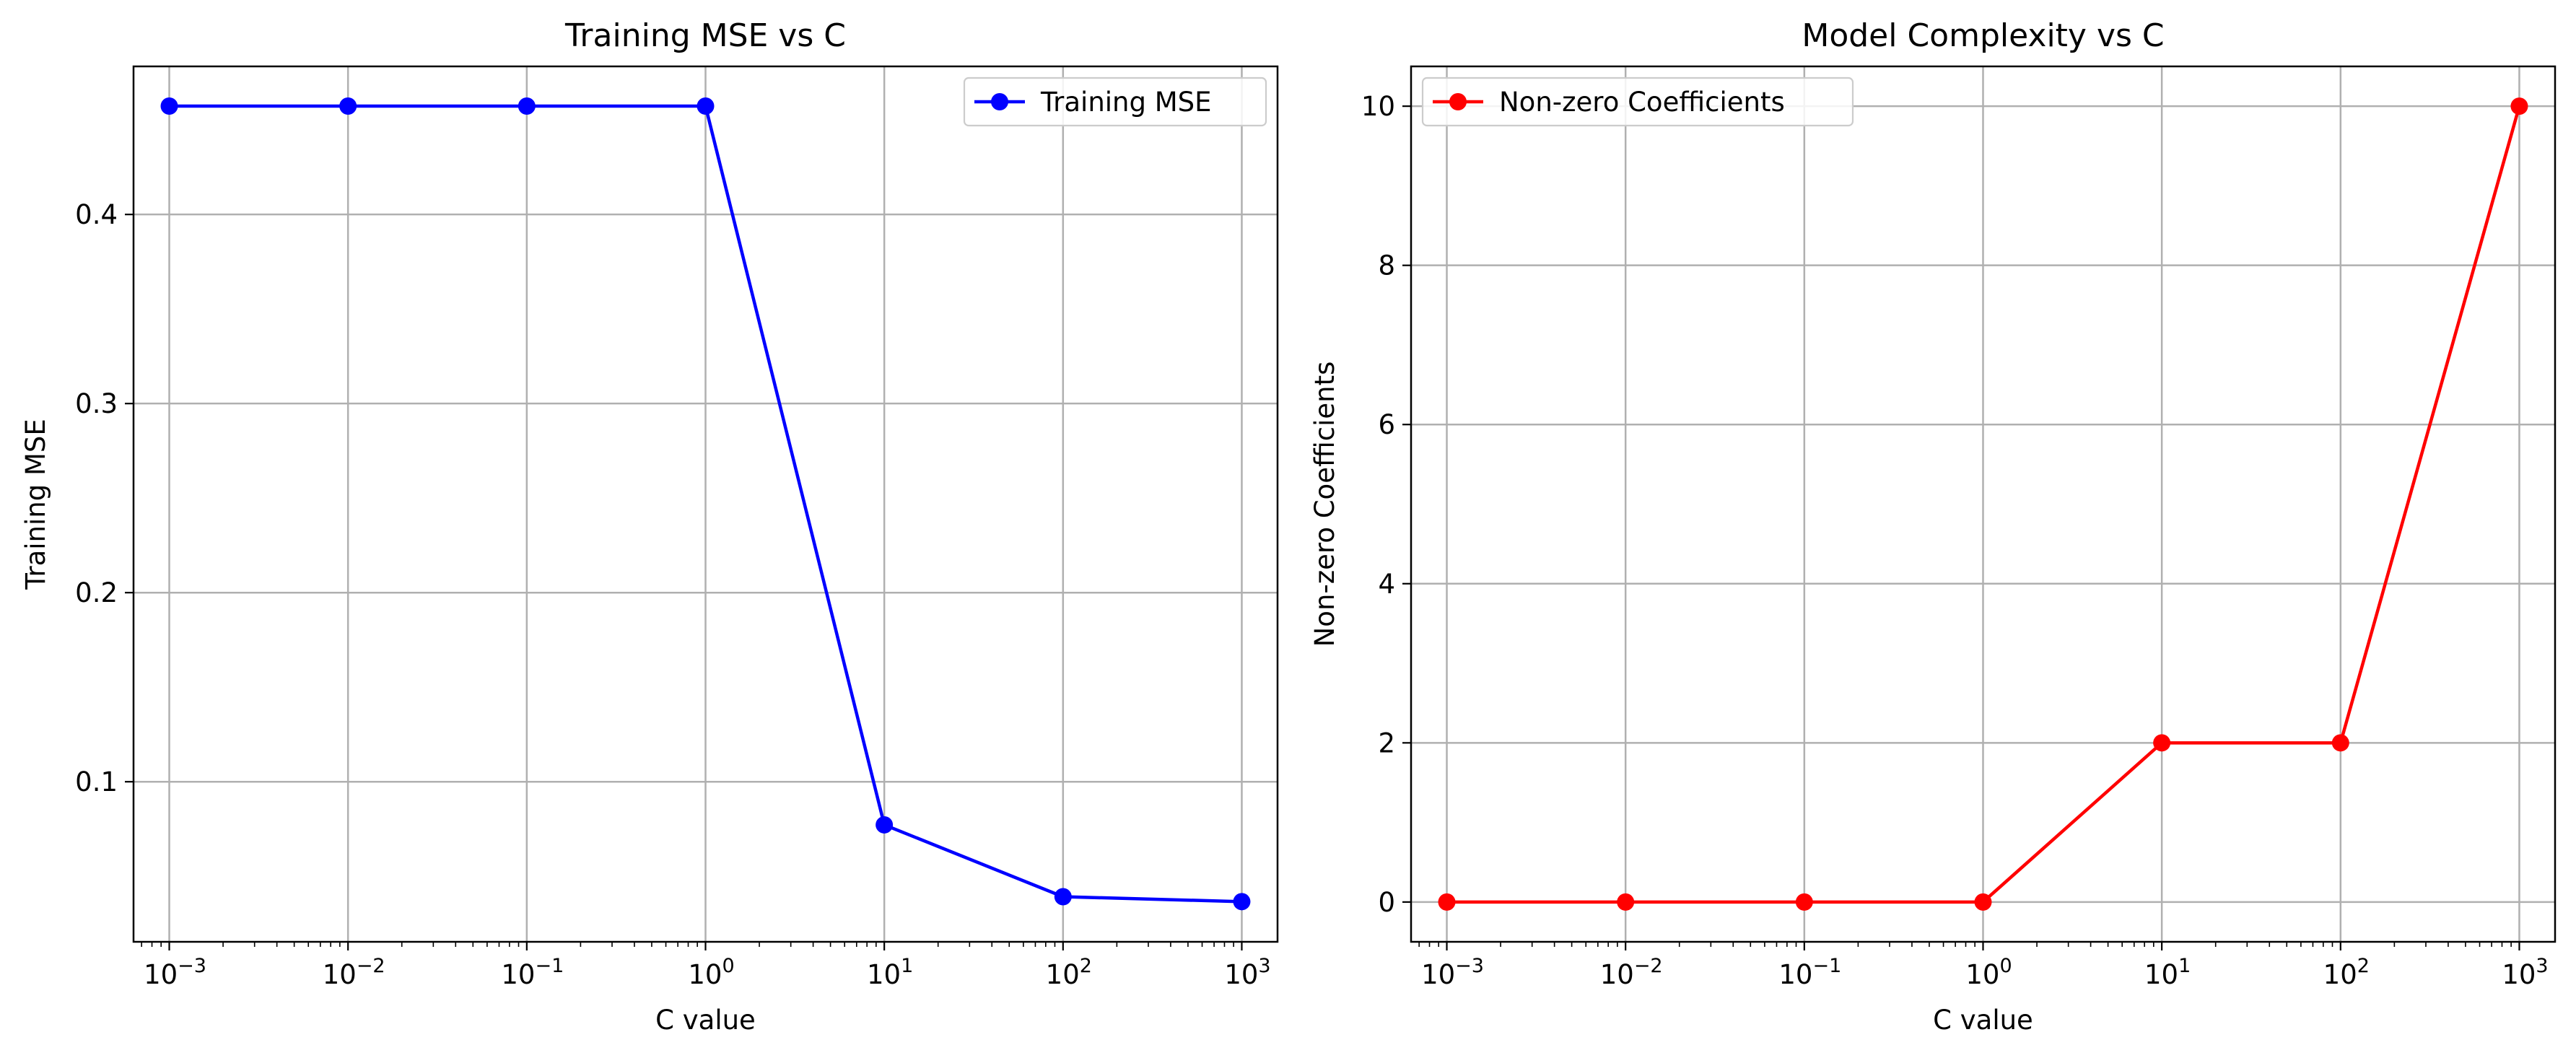 The width and height of the screenshot is (2576, 1058). I want to click on y-tick-label: 0.3, so click(96, 403).